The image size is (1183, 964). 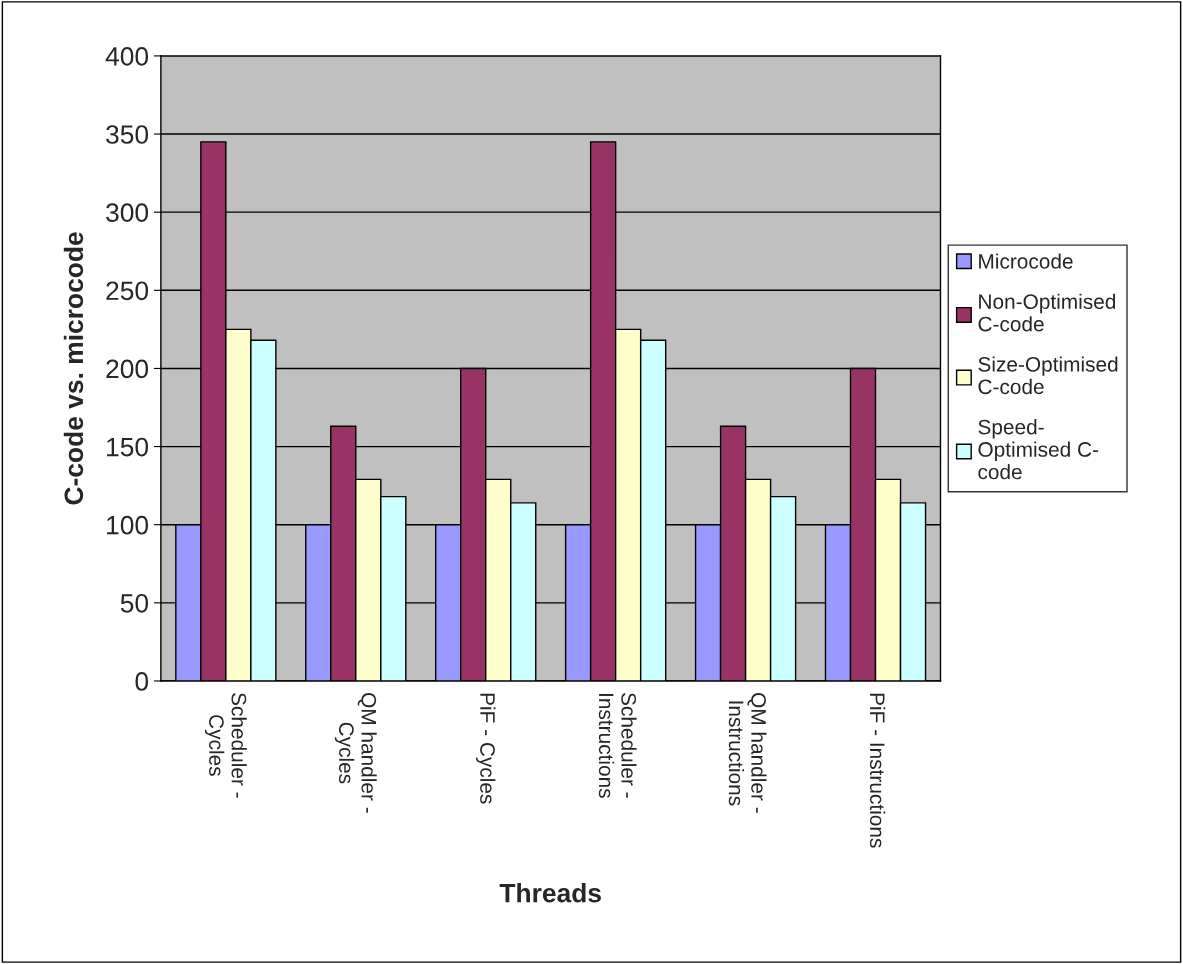 I want to click on y-tick-label: 0, so click(x=142, y=681).